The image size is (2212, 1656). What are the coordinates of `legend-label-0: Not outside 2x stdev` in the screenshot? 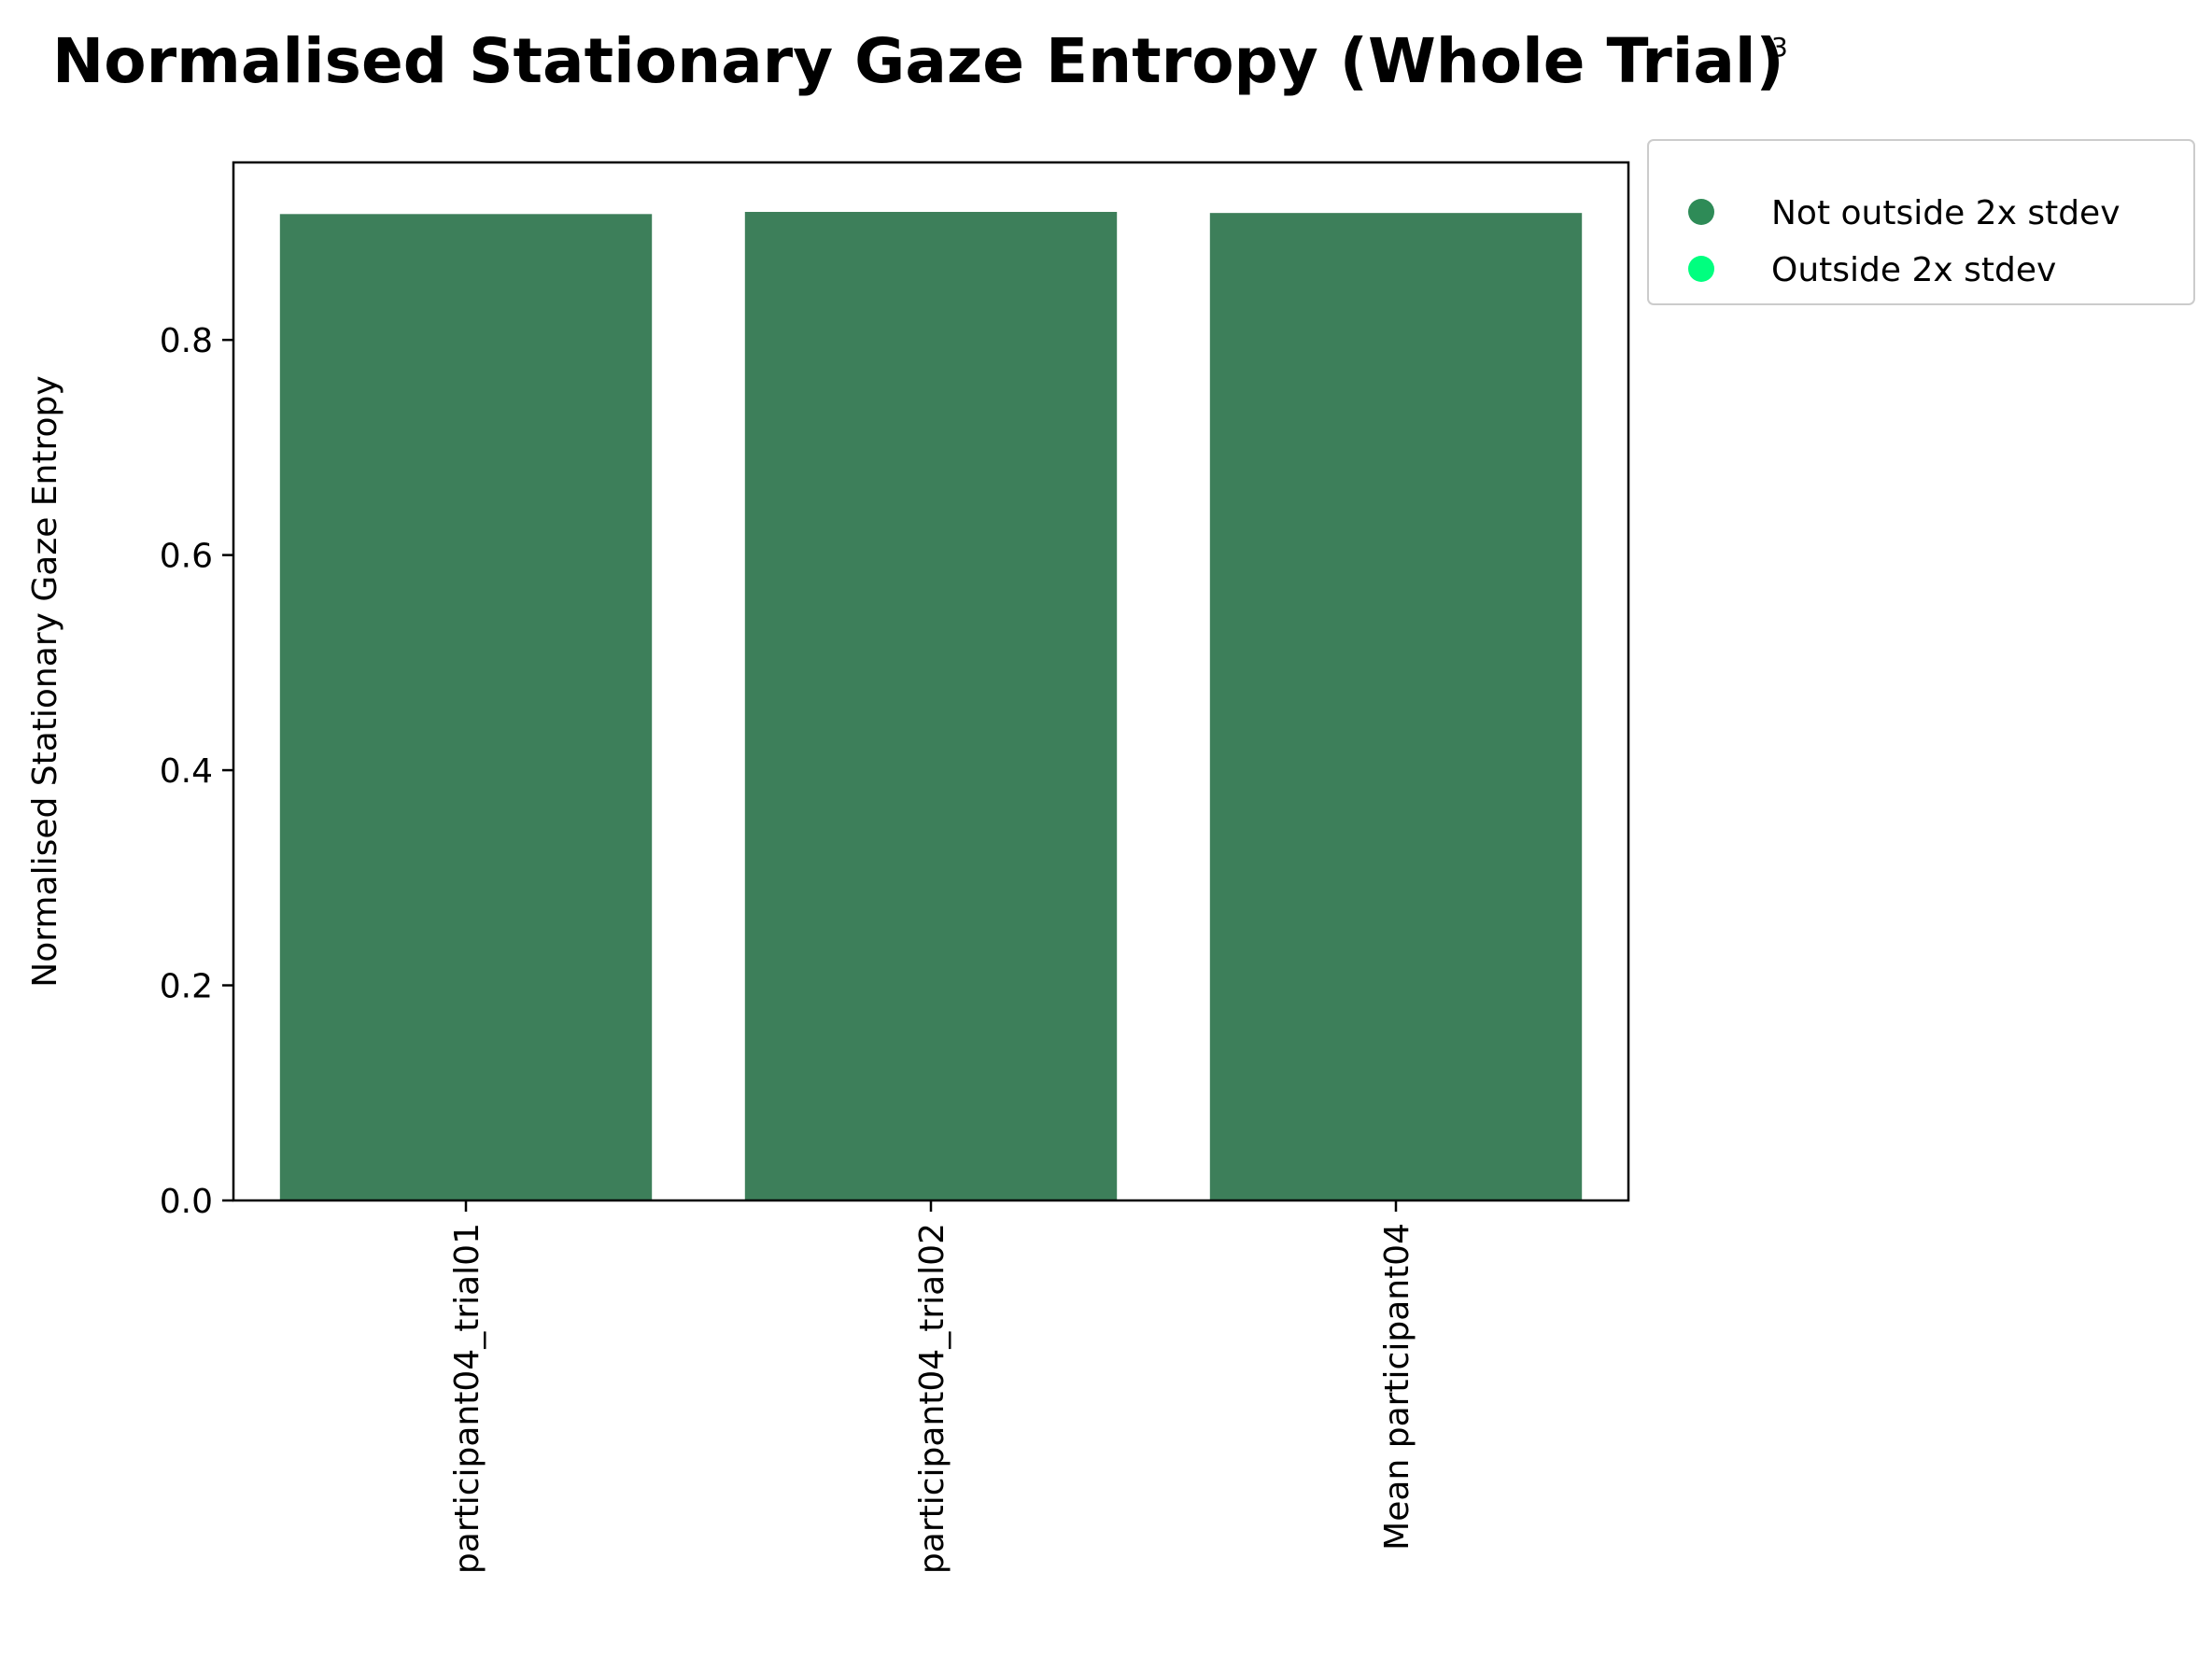 It's located at (1945, 213).